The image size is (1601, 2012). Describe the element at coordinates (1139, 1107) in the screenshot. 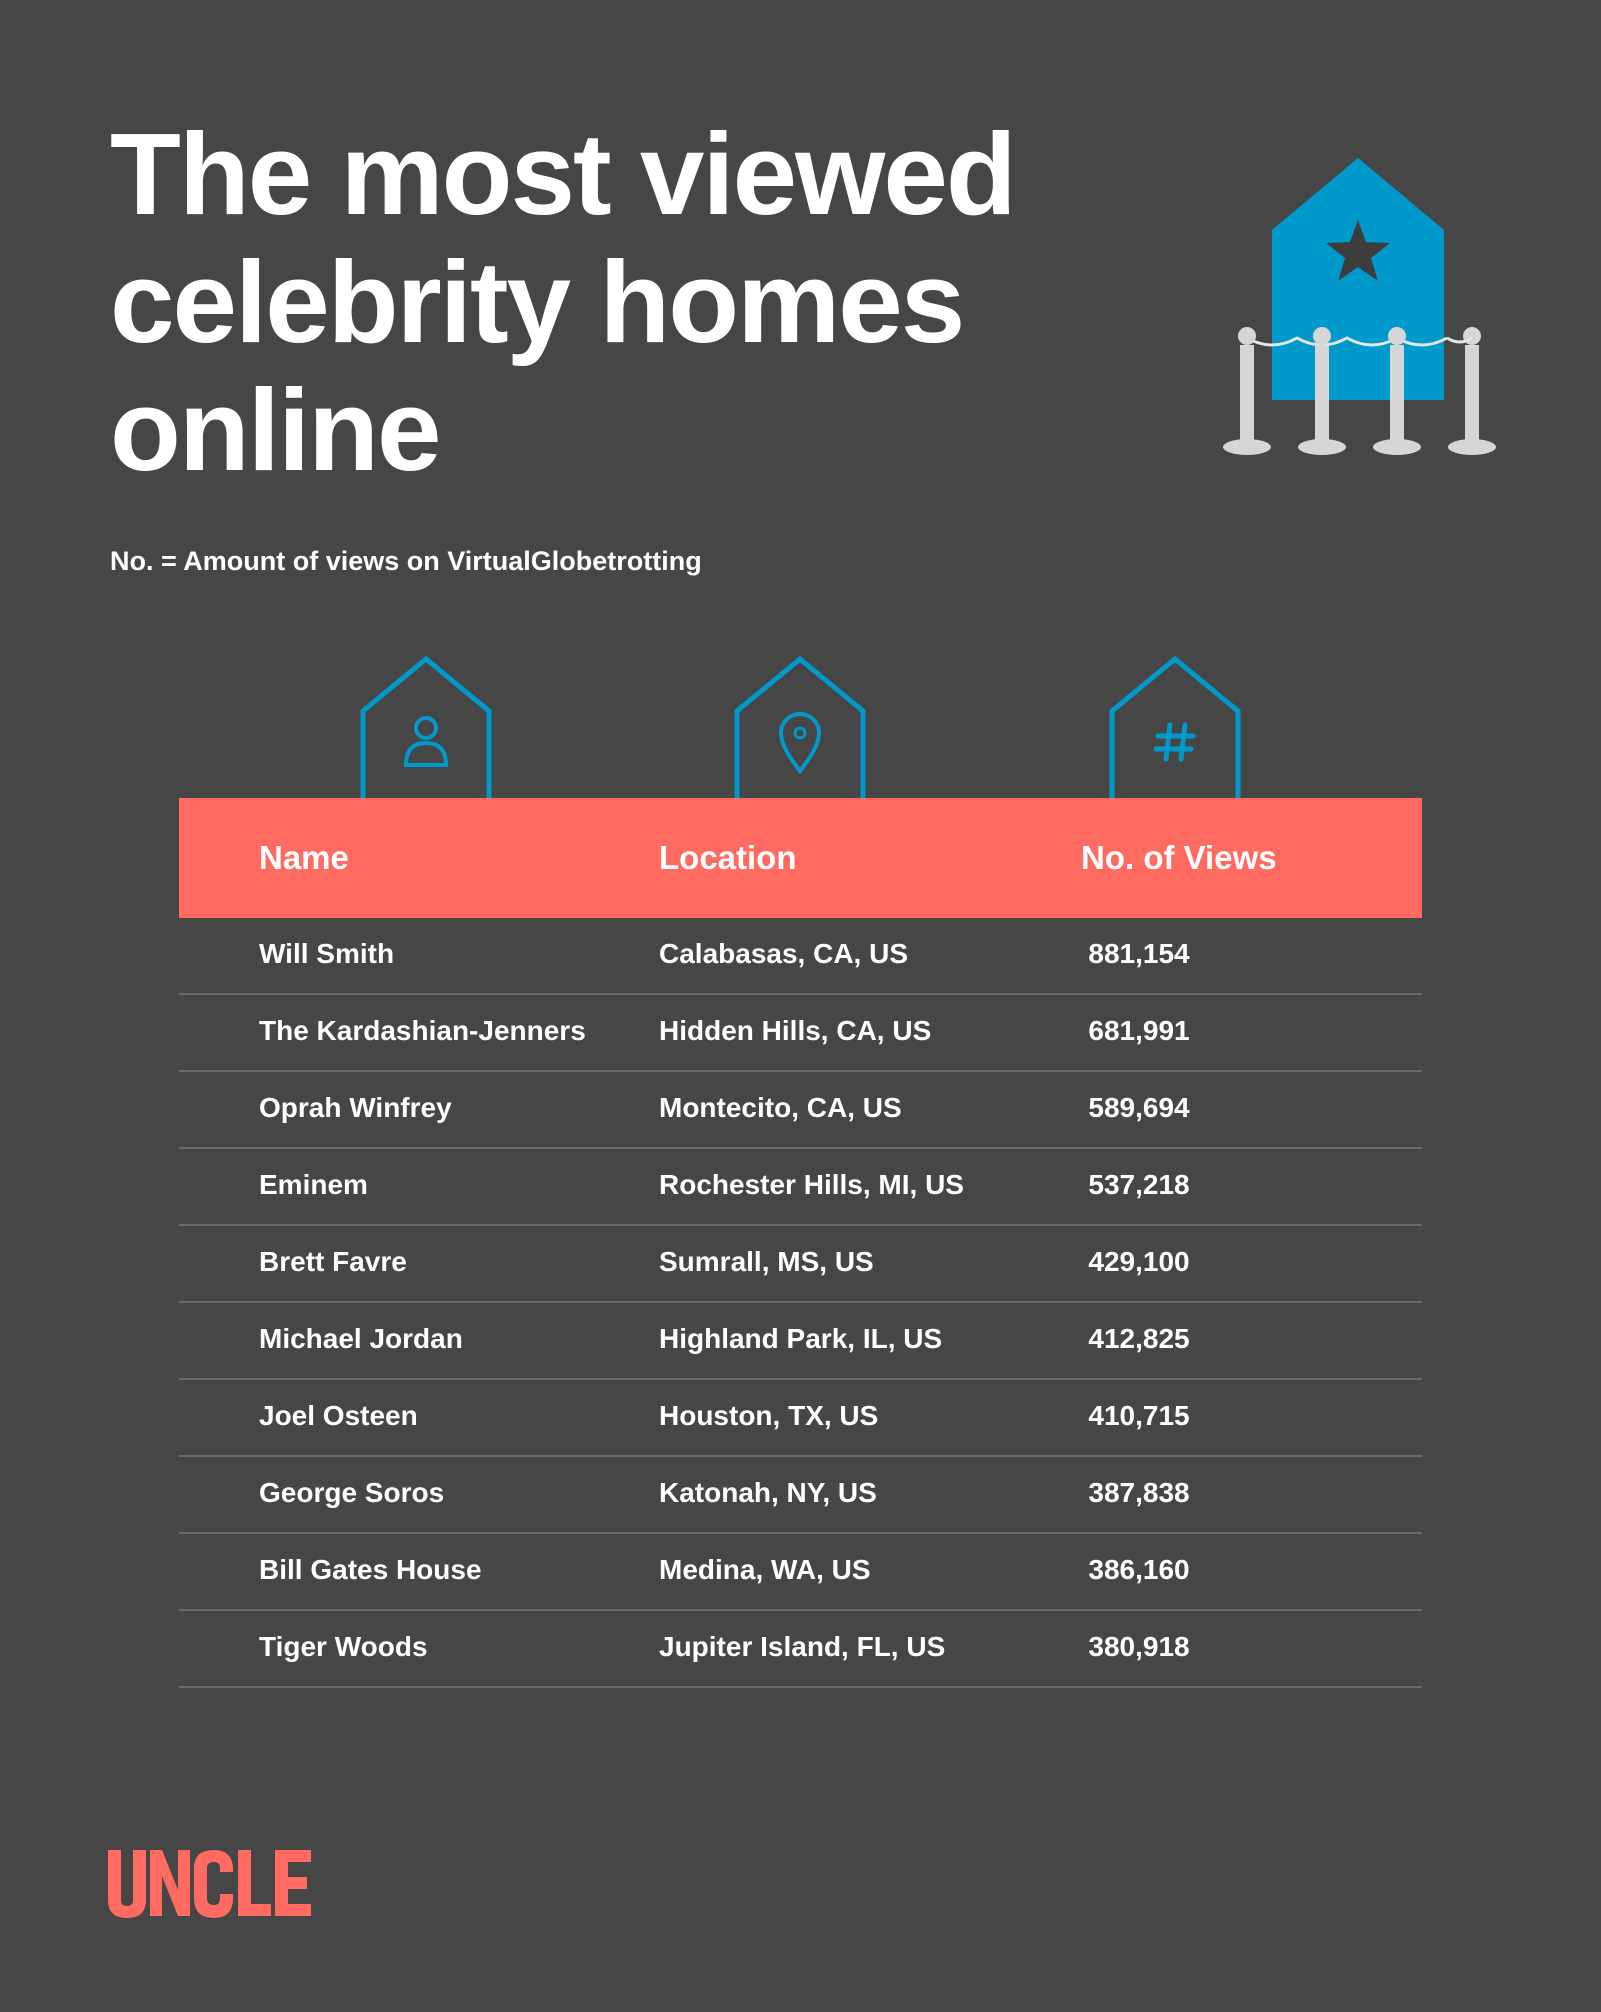

I see `row-views: 589,694` at that location.